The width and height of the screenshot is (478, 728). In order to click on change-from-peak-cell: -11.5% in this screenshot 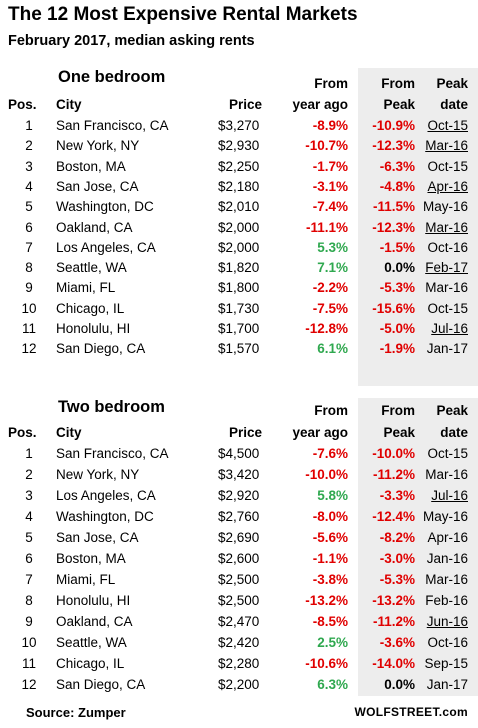, I will do `click(393, 207)`.